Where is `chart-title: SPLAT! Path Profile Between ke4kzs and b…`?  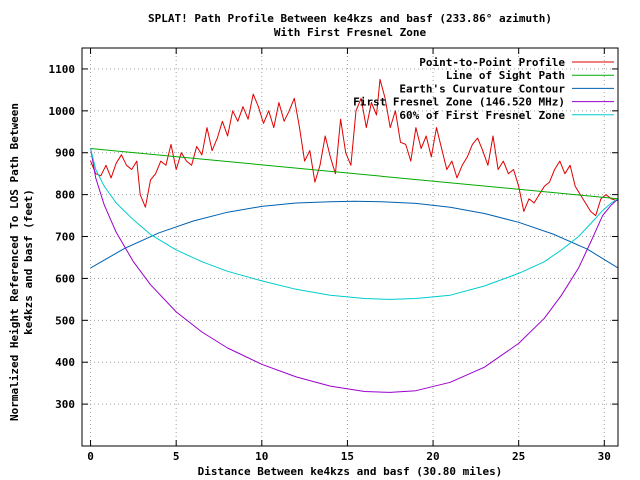
chart-title: SPLAT! Path Profile Between ke4kzs and b… is located at coordinates (350, 18).